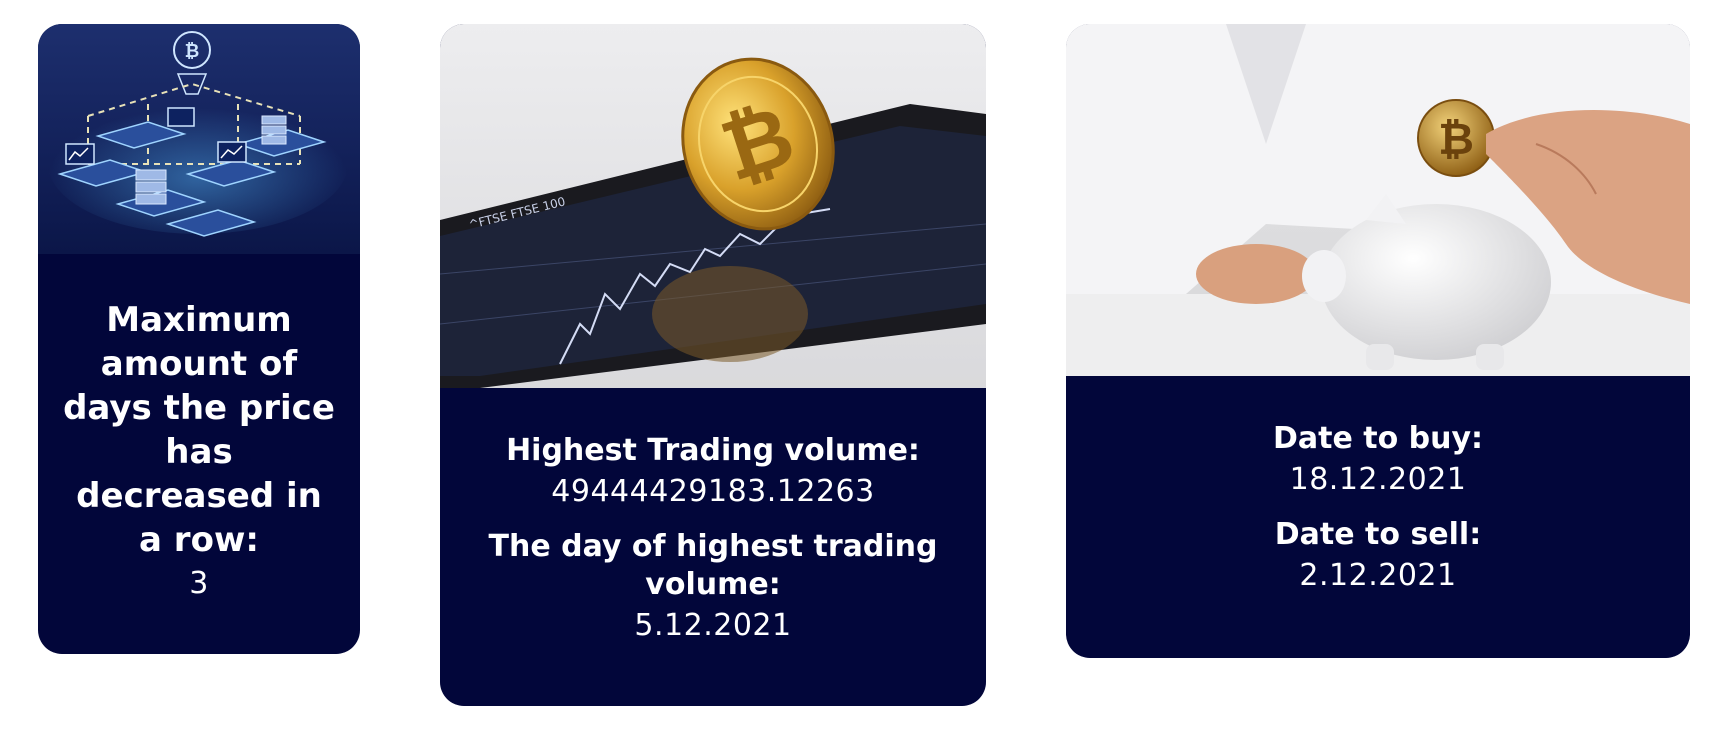 Image resolution: width=1728 pixels, height=742 pixels. Describe the element at coordinates (713, 565) in the screenshot. I see `highest-volume-day-label: The day of highest trading volume:` at that location.